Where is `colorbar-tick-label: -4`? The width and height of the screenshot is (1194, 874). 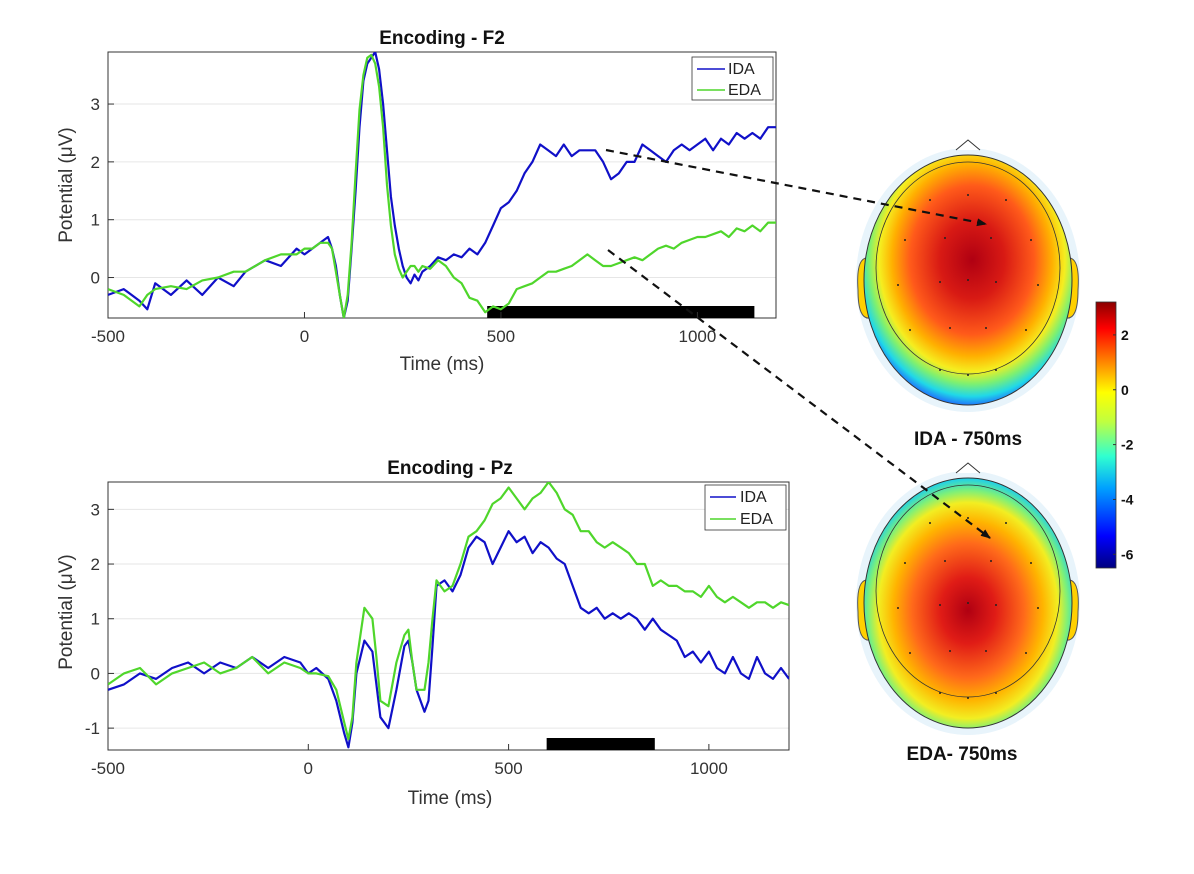
colorbar-tick-label: -4 is located at coordinates (1127, 499).